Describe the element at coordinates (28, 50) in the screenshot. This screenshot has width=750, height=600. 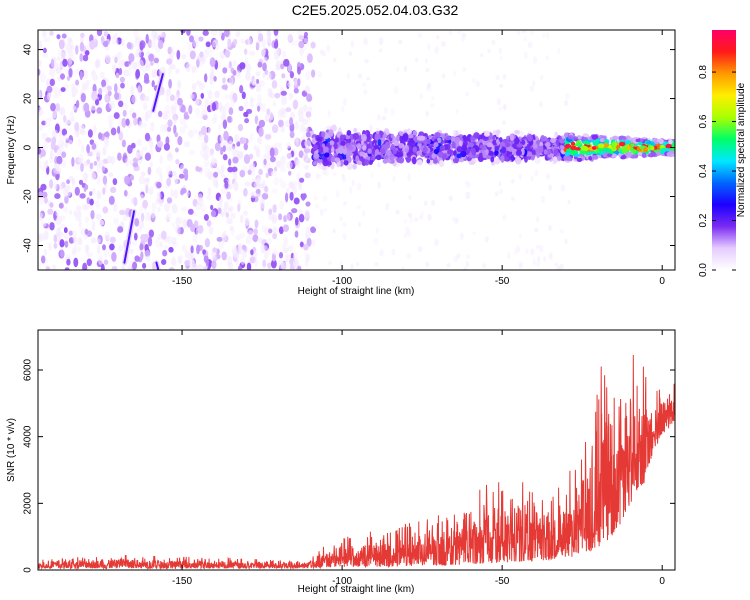
I see `y-tick-label: 40` at that location.